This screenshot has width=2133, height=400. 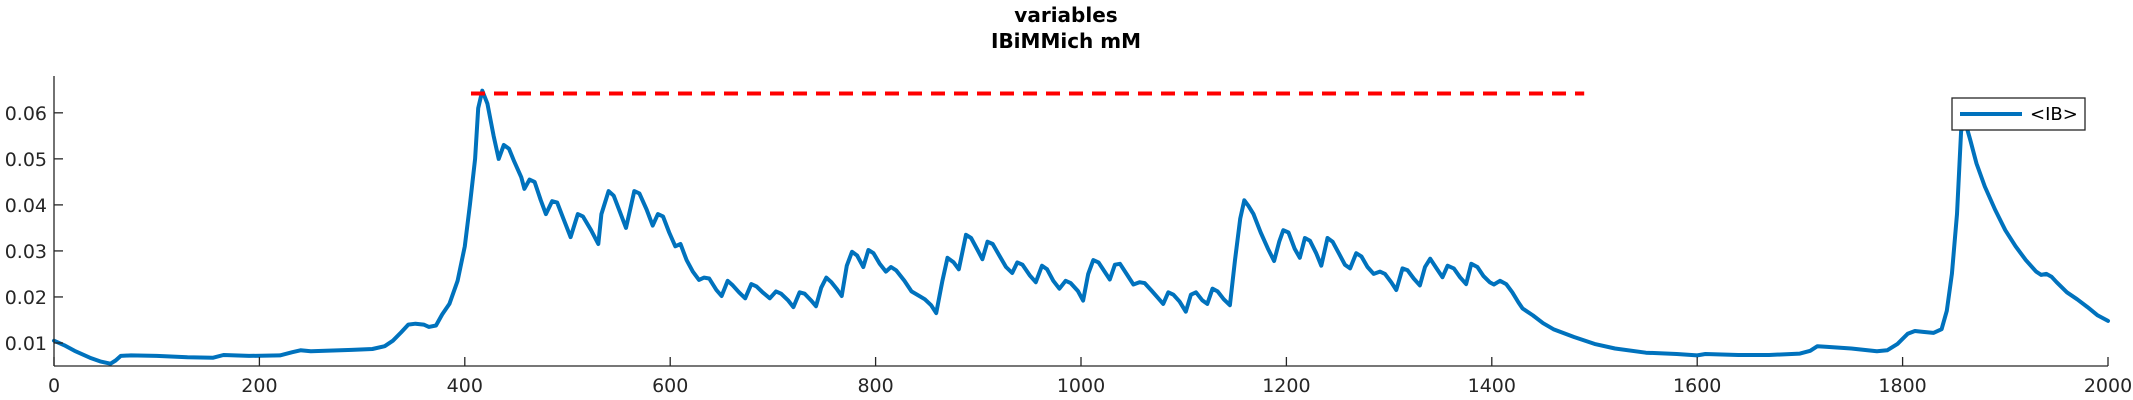 What do you see at coordinates (26, 160) in the screenshot?
I see `y-tick-label: 0.05` at bounding box center [26, 160].